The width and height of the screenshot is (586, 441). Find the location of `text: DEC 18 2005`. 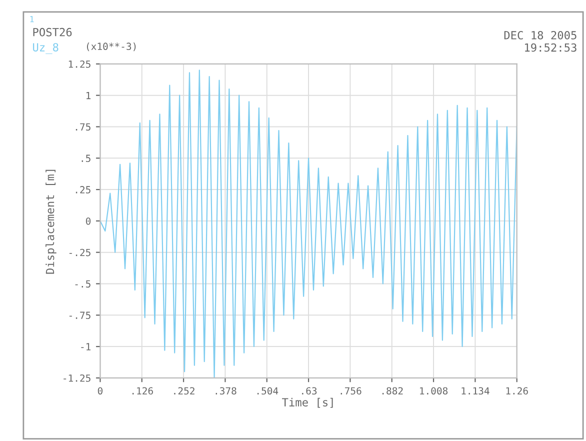

text: DEC 18 2005 is located at coordinates (540, 35).